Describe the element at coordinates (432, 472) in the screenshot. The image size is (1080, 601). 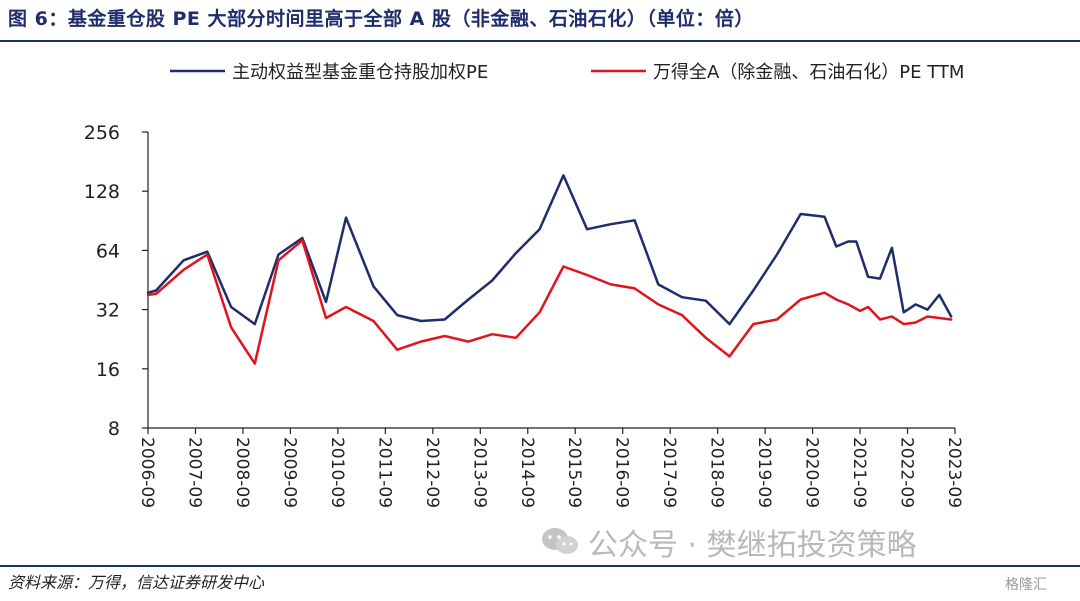
I see `x-tick-label: 2012-09` at that location.